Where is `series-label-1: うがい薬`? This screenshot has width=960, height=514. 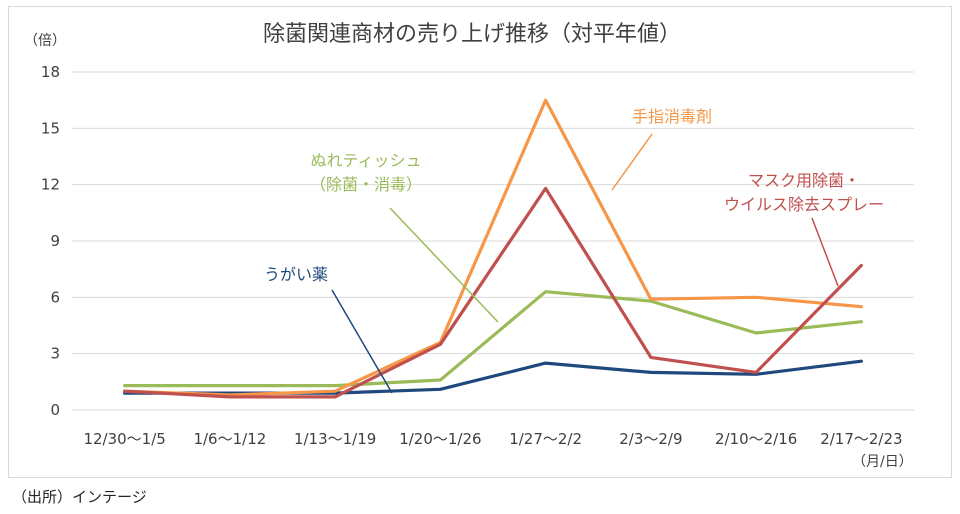 series-label-1: うがい薬 is located at coordinates (296, 274).